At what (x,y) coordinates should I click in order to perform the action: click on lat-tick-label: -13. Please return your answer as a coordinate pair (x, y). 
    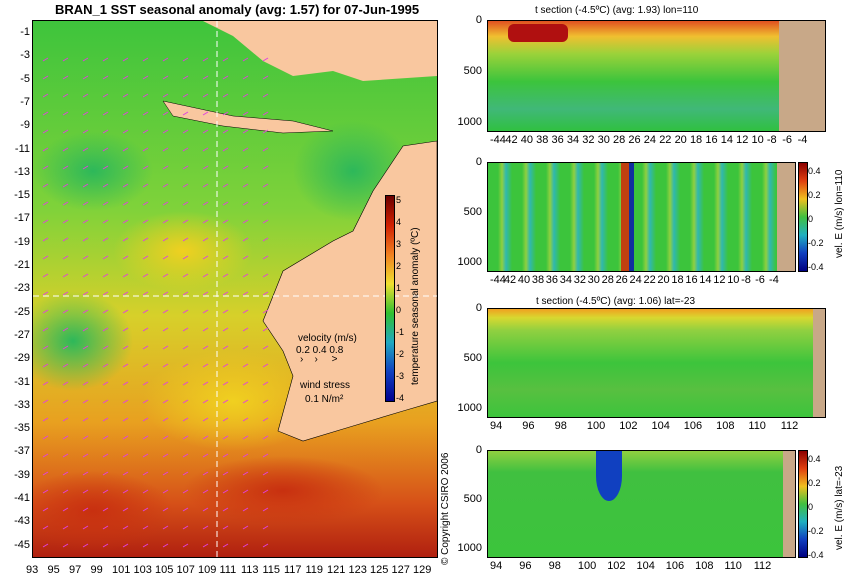
    Looking at the image, I should click on (22, 171).